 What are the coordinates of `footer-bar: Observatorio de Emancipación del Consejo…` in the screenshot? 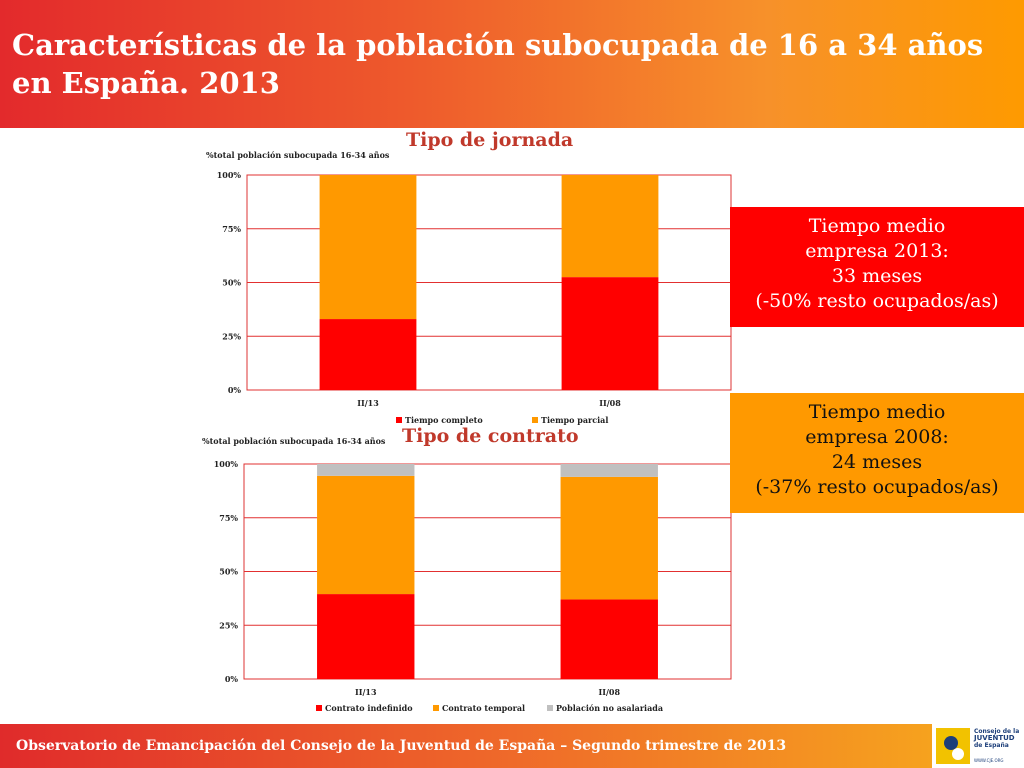 It's located at (466, 746).